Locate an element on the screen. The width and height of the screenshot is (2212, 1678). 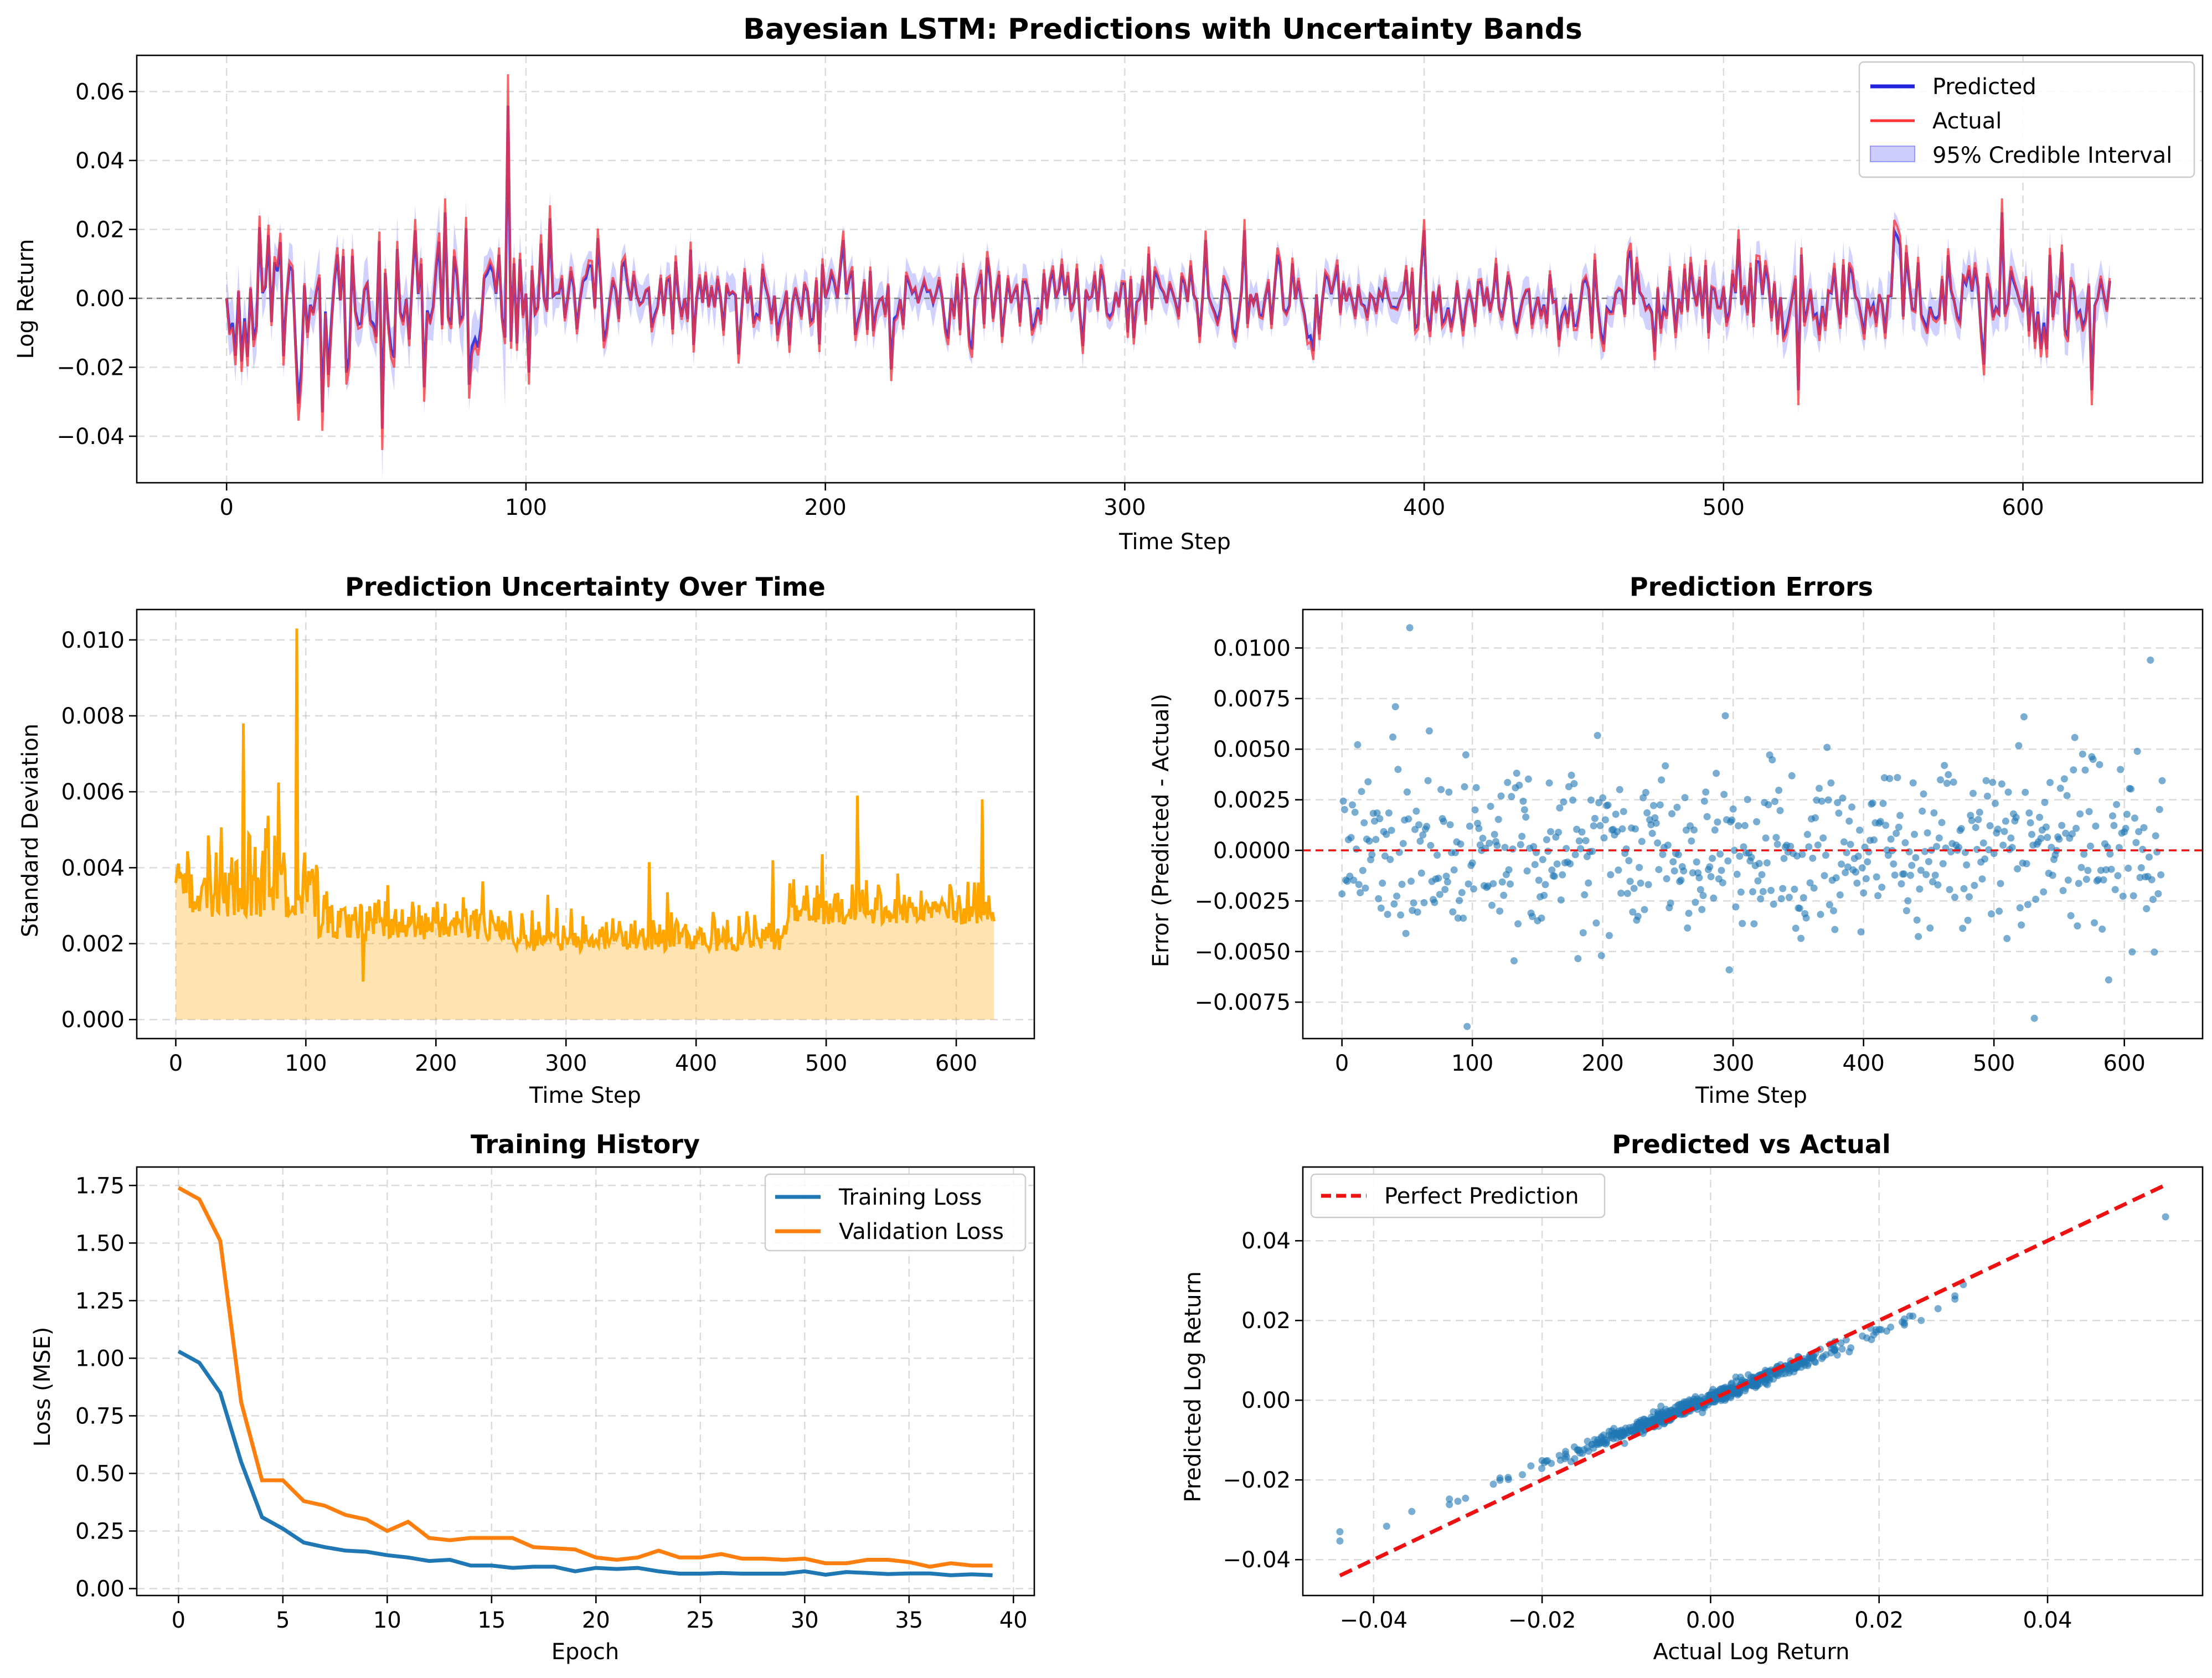
y-tick-label: 1.25 is located at coordinates (100, 1301).